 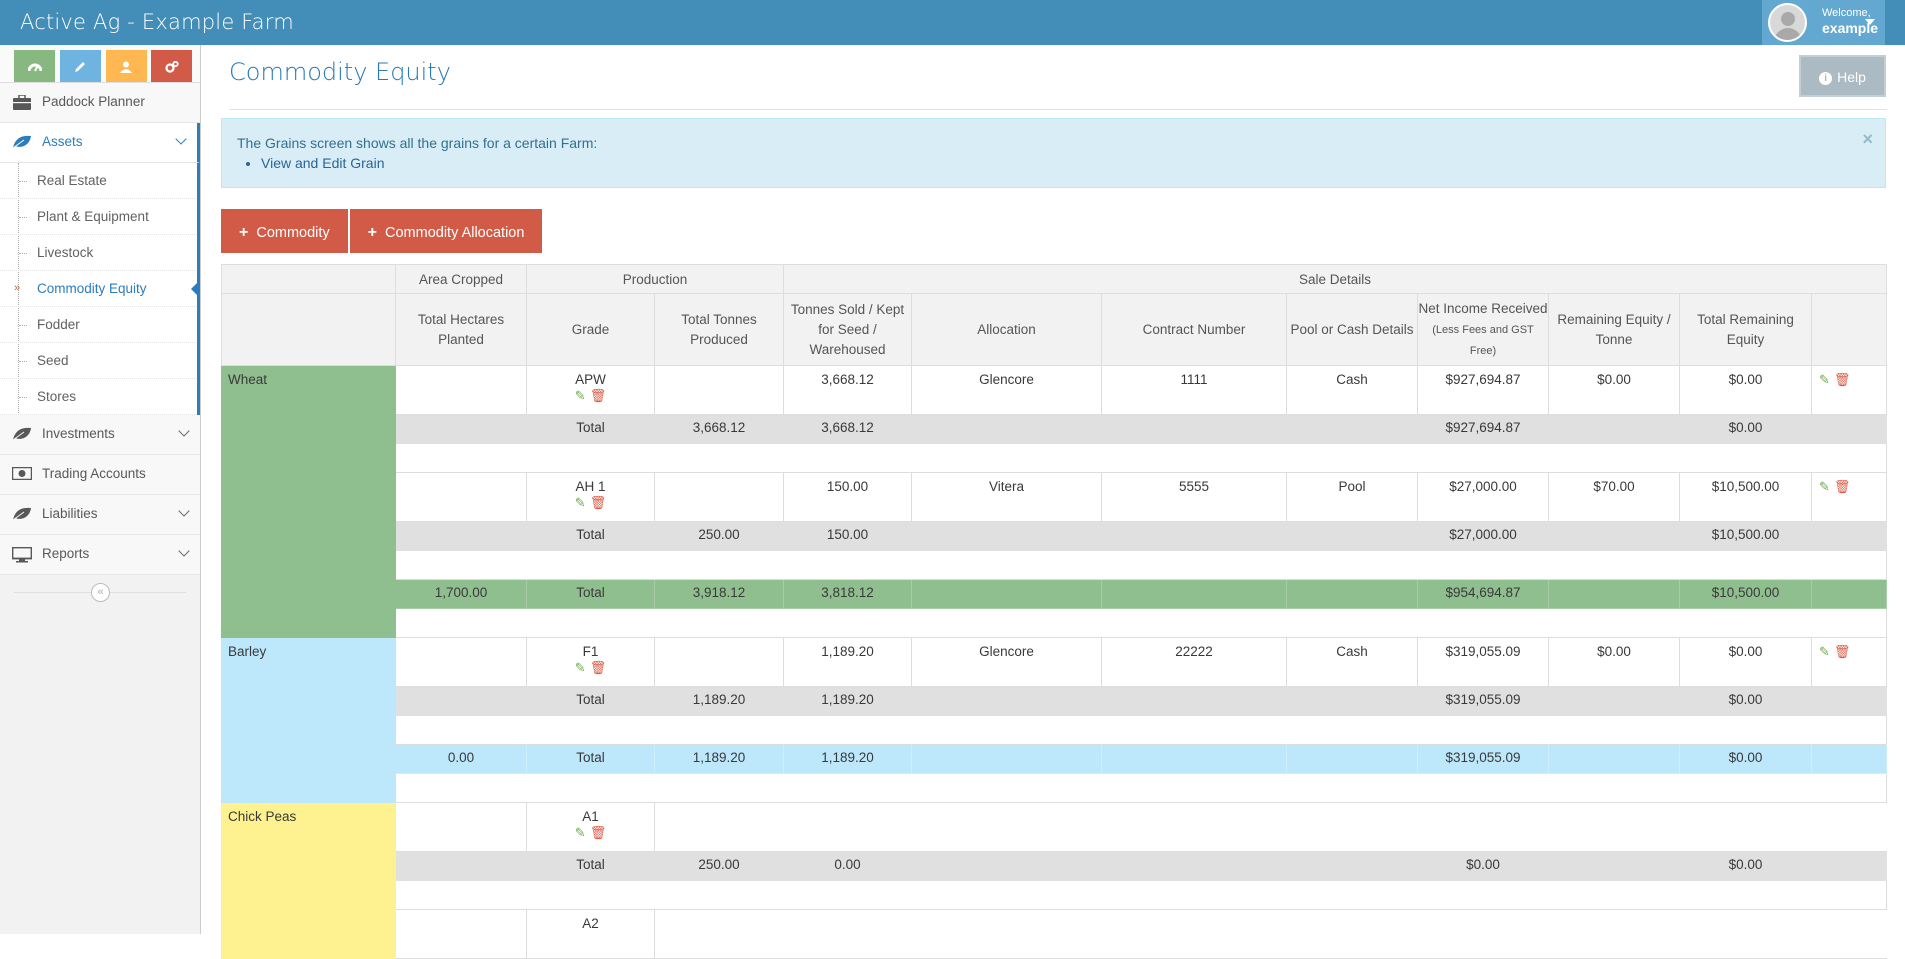 What do you see at coordinates (1614, 497) in the screenshot?
I see `cell: $70.00` at bounding box center [1614, 497].